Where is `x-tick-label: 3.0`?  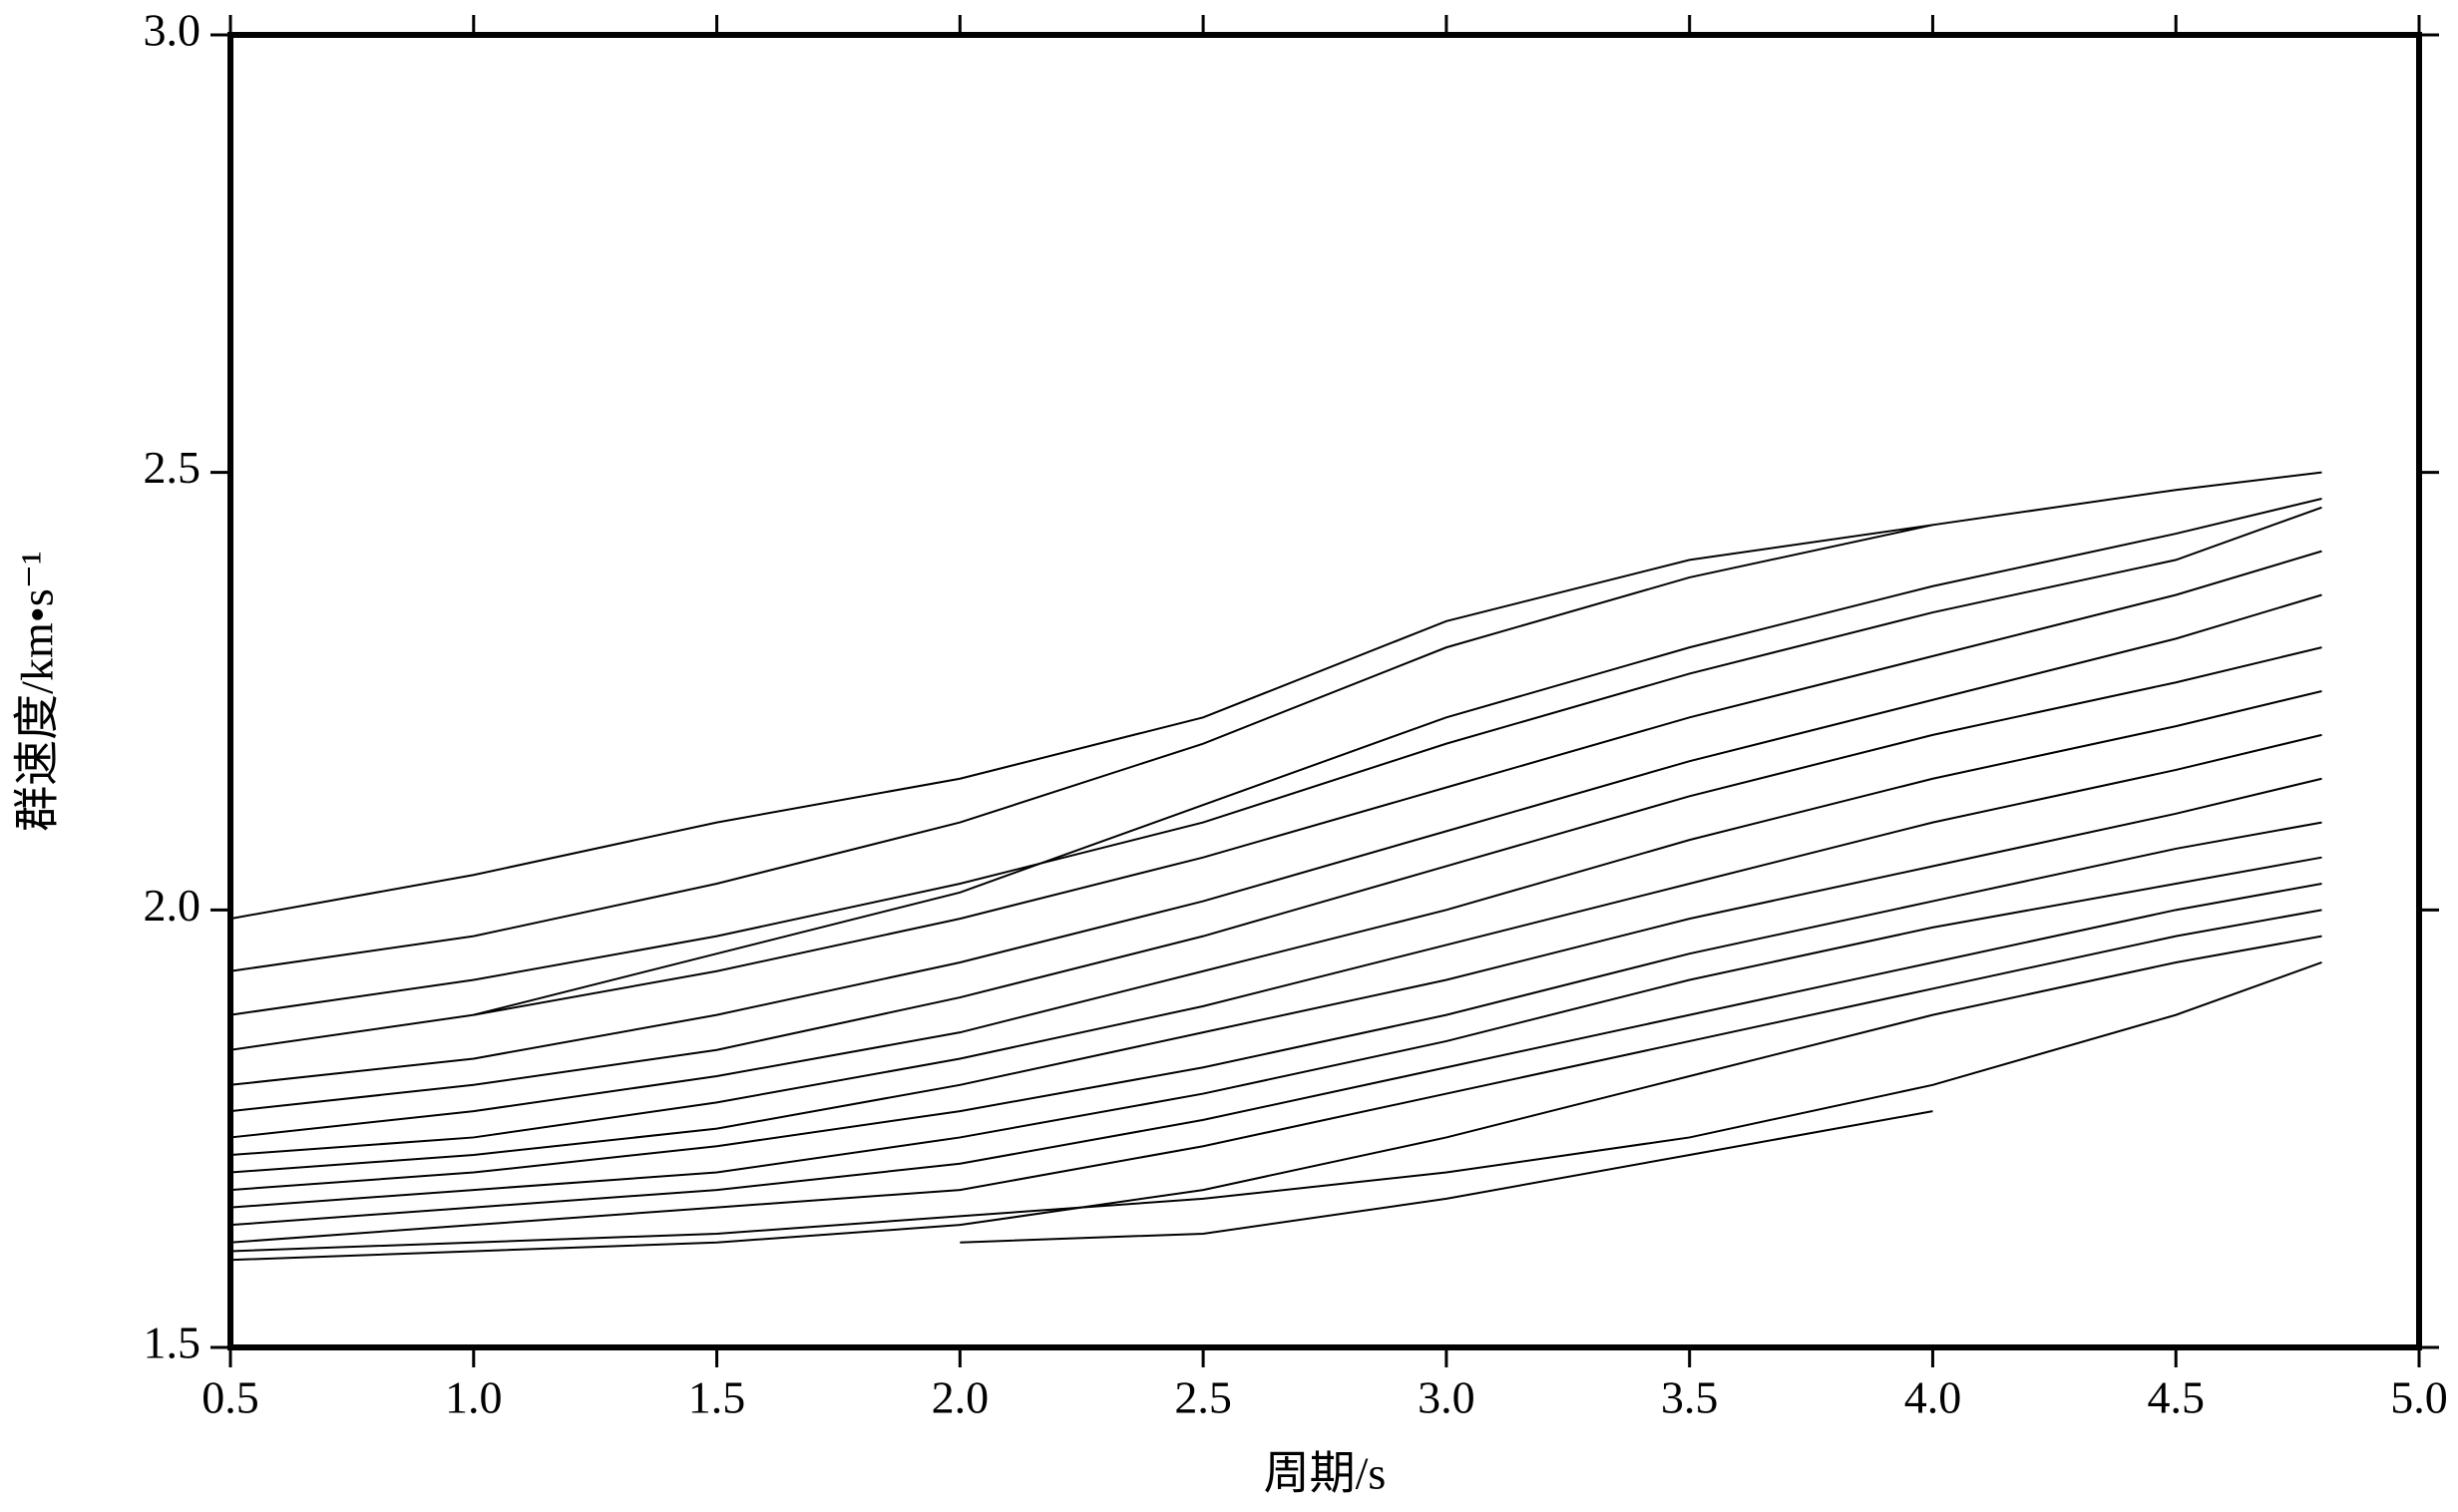 x-tick-label: 3.0 is located at coordinates (1446, 1397).